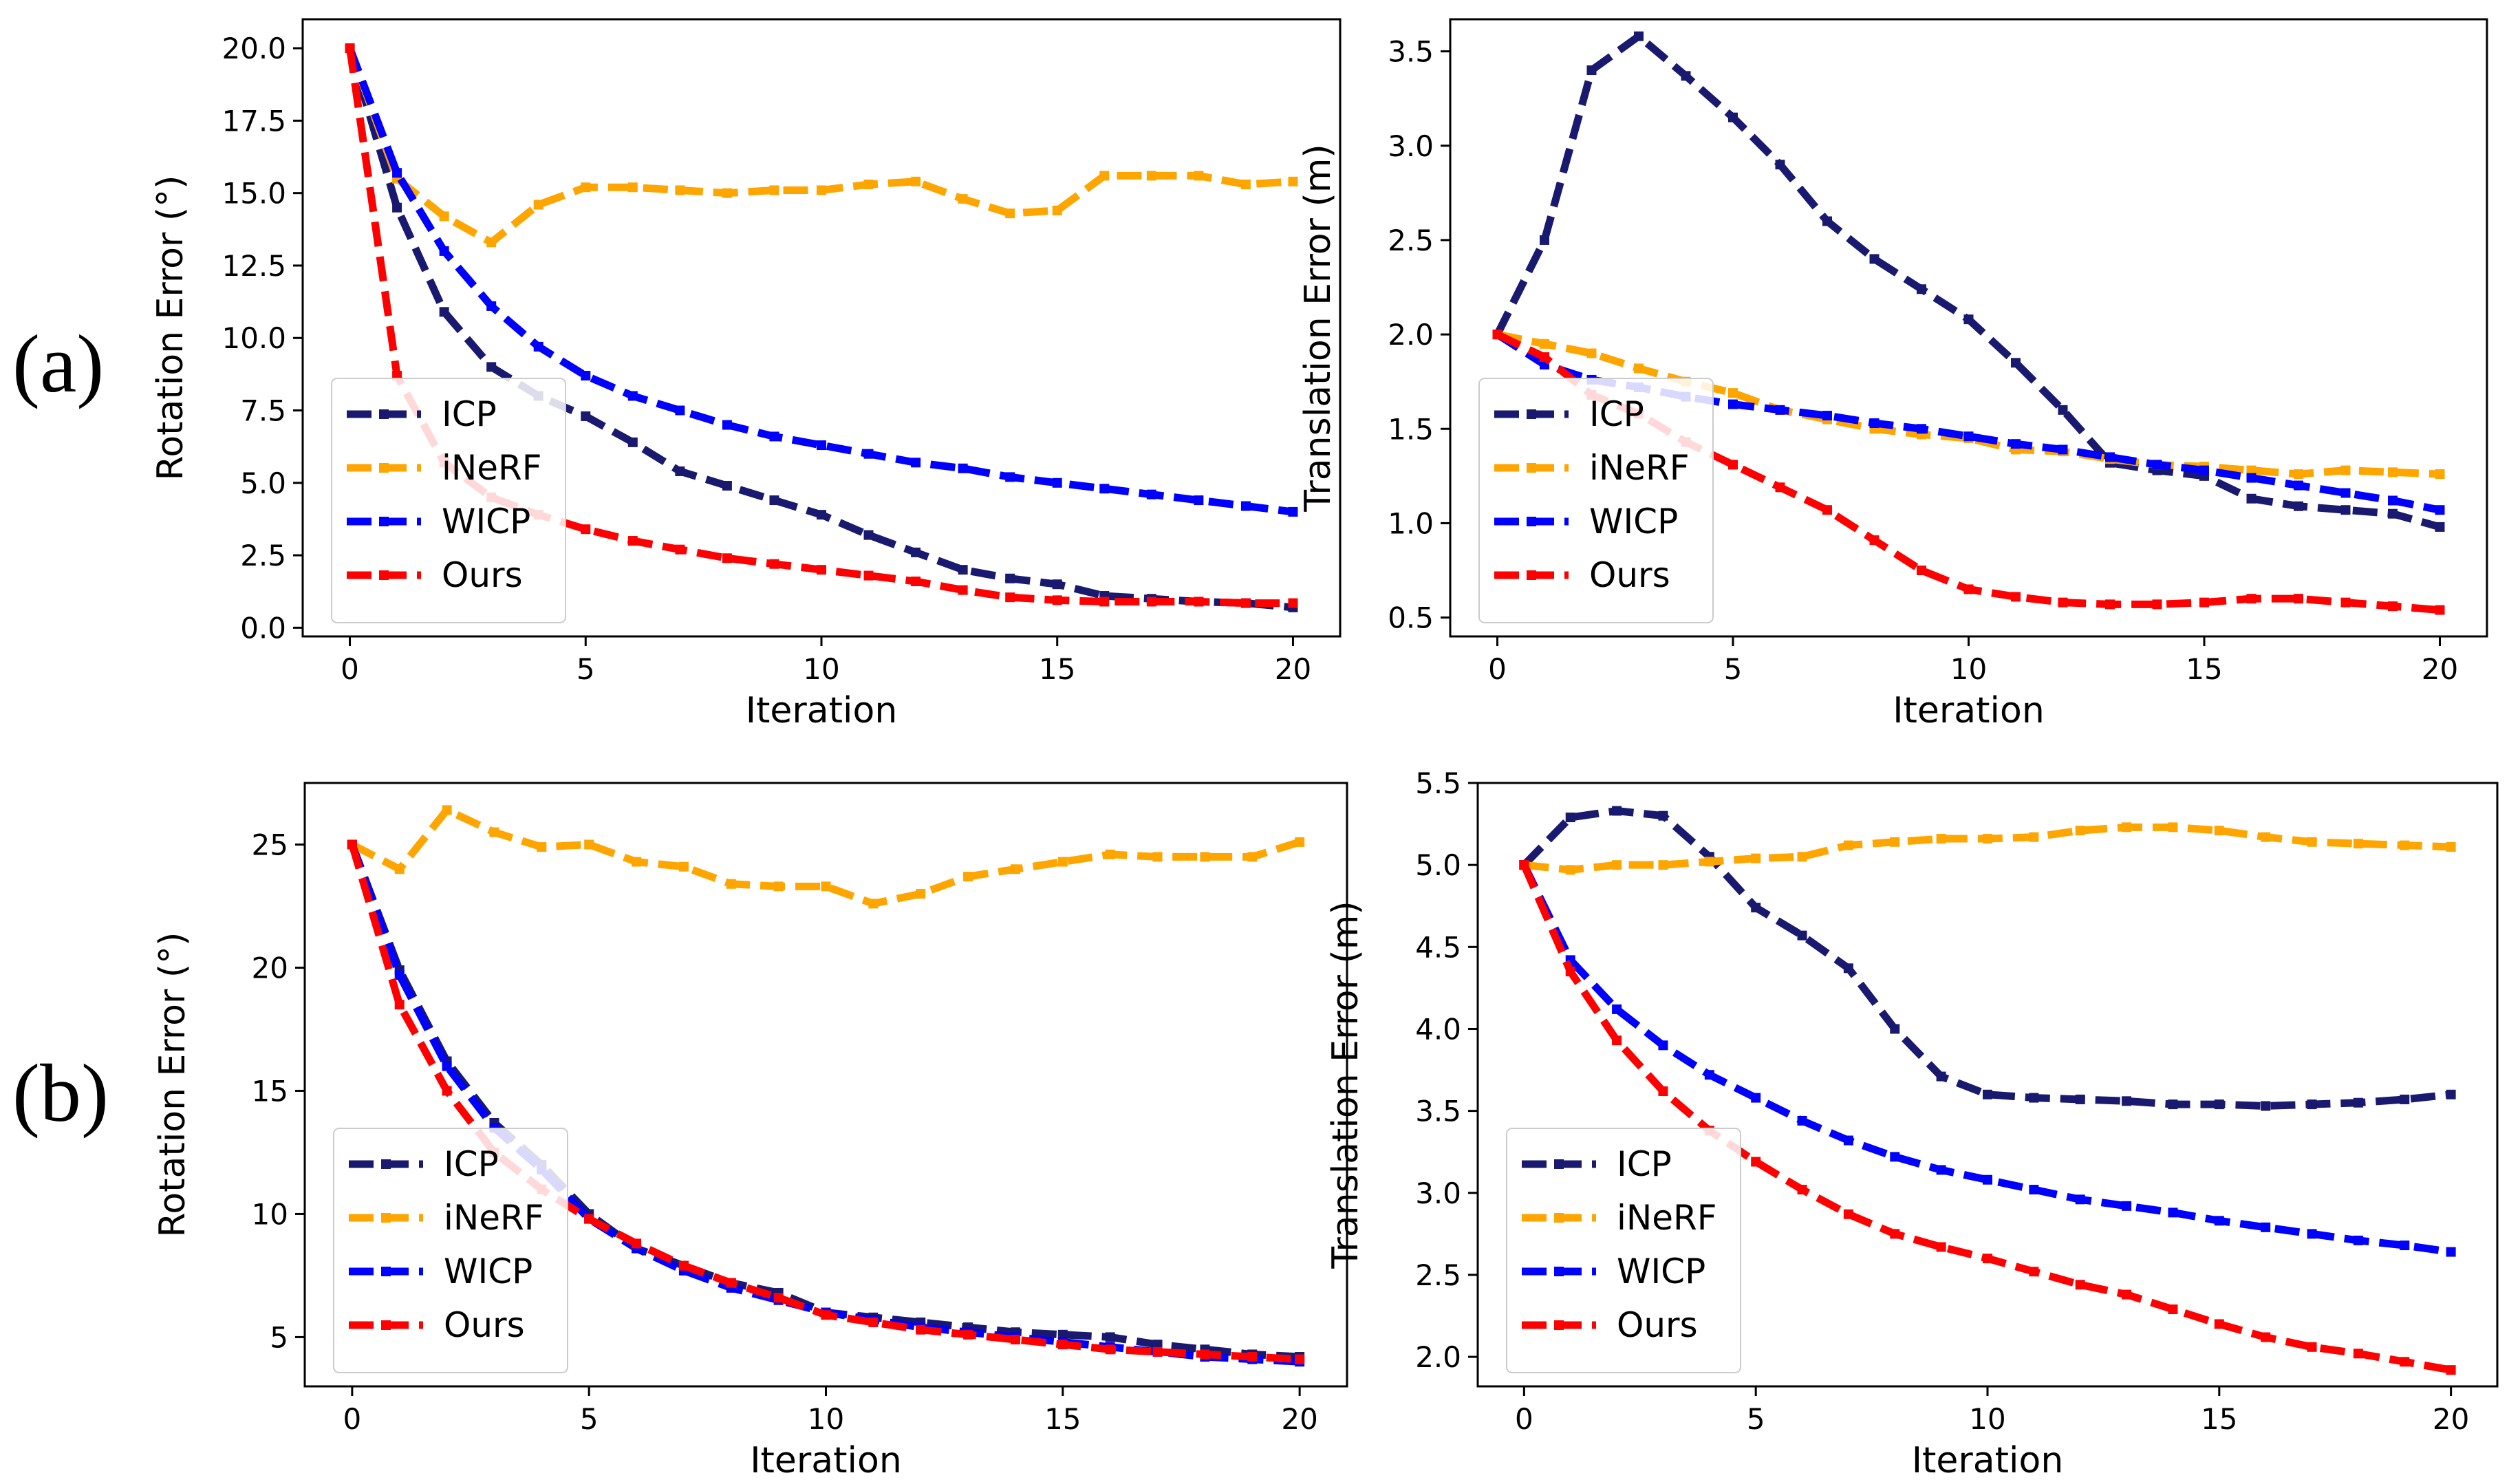  Describe the element at coordinates (1986, 959) in the screenshot. I see `series-line-icp` at that location.